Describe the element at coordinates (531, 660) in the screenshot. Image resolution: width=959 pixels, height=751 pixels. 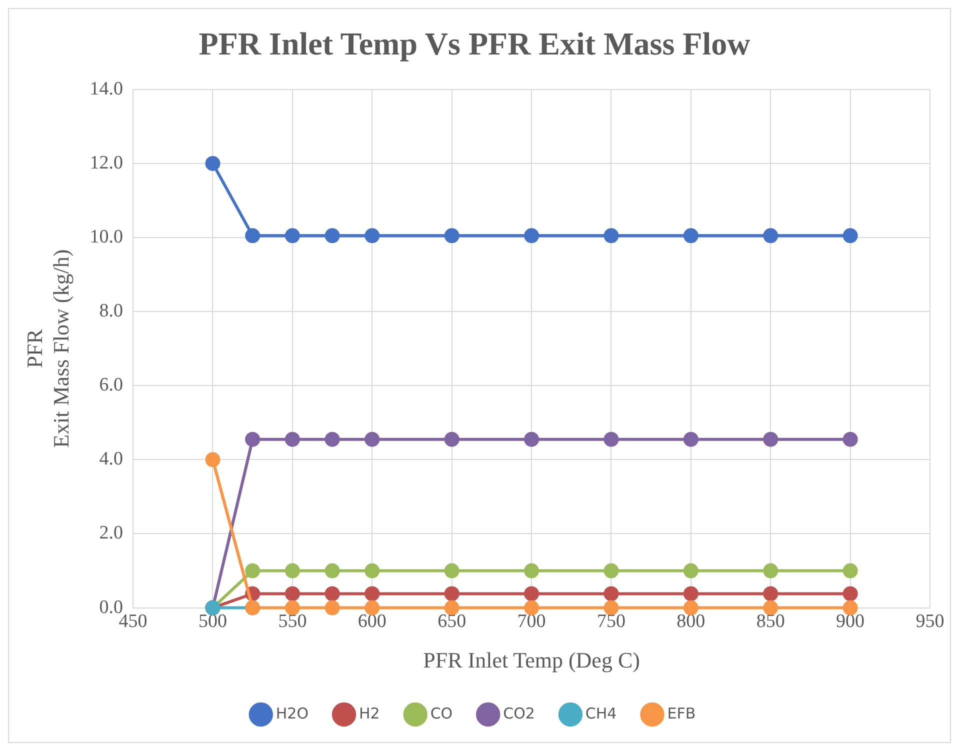
I see `x-axis-title: PFR Inlet Temp (Deg C)` at that location.